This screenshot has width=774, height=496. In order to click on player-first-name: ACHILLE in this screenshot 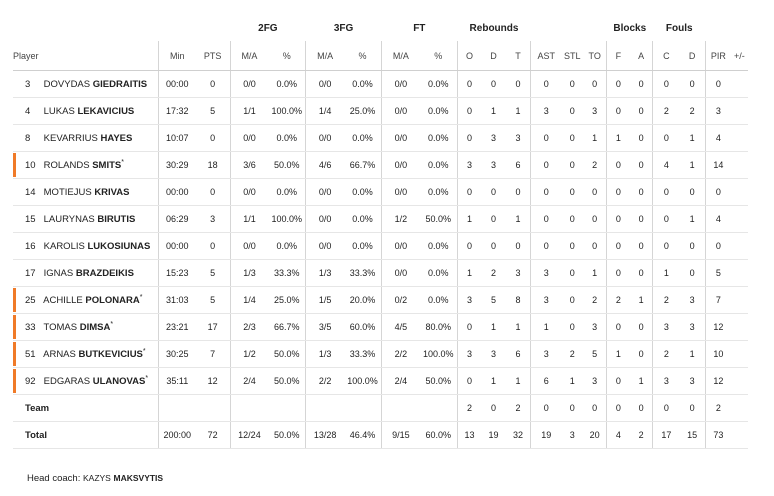, I will do `click(63, 301)`.